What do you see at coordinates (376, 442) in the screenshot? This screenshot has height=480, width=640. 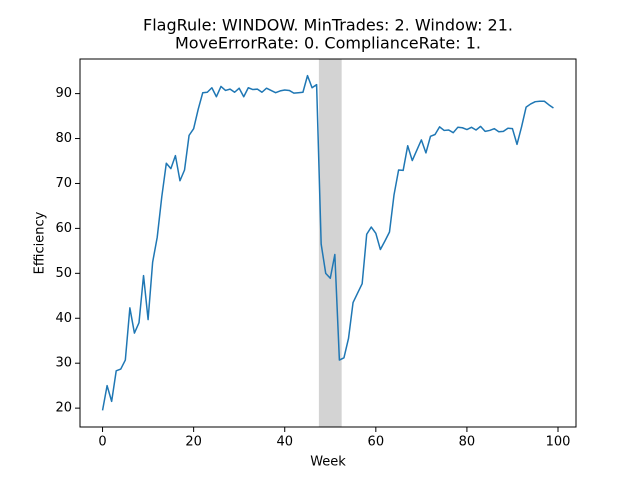 I see `x-tick-label: 60` at bounding box center [376, 442].